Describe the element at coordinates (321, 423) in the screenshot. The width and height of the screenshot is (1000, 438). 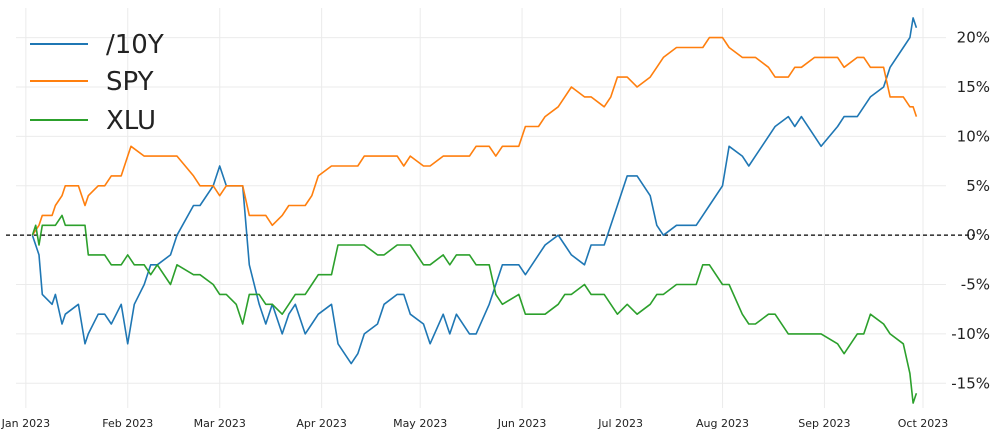
I see `x-tick-label: Apr 2023` at that location.